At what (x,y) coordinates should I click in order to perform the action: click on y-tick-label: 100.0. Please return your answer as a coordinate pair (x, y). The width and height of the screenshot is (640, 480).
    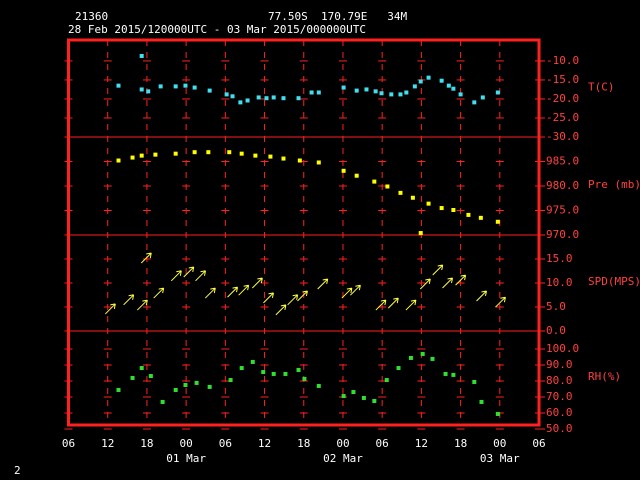
    Looking at the image, I should click on (562, 348).